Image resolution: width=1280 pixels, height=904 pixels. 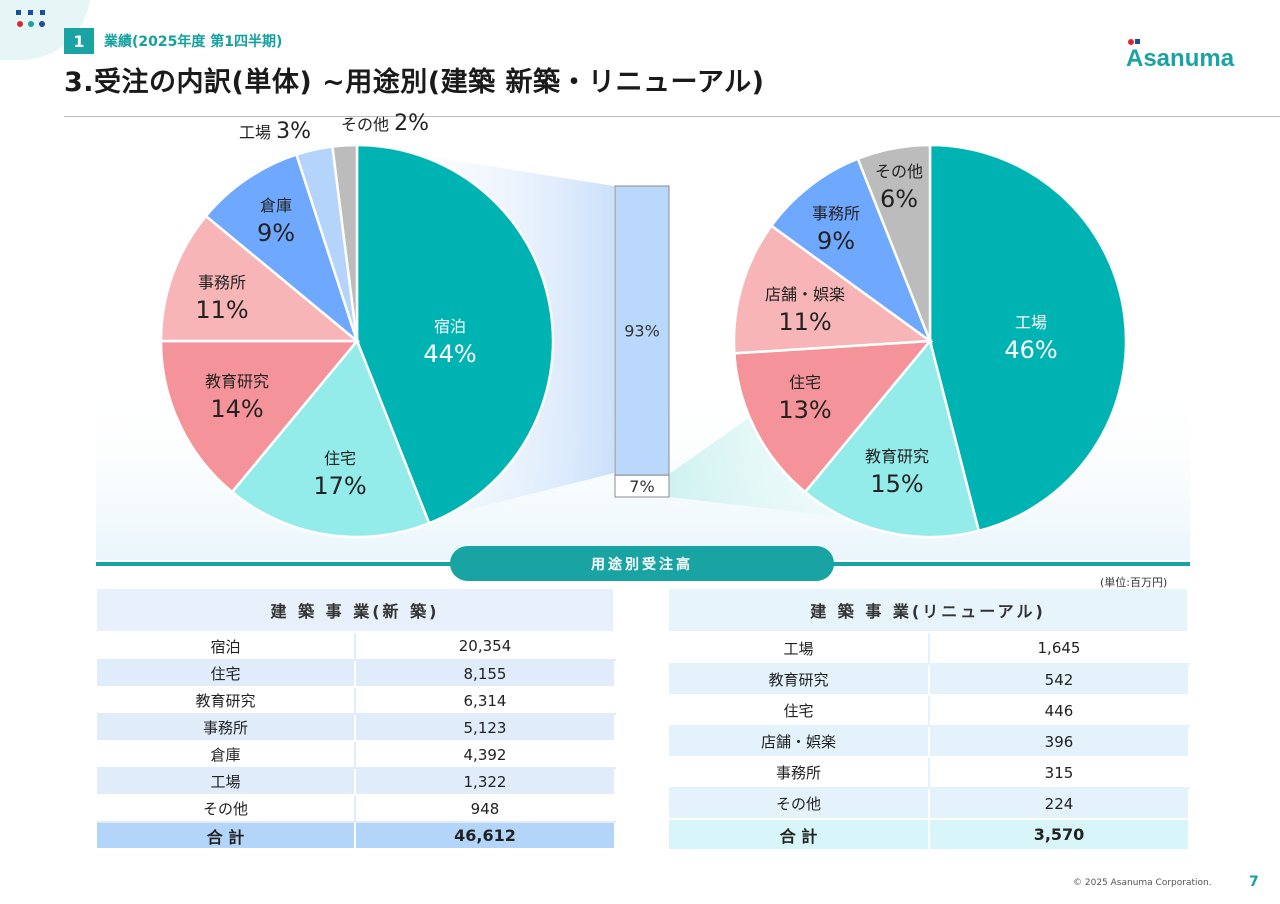 I want to click on band-label: 用途別受注高, so click(x=642, y=563).